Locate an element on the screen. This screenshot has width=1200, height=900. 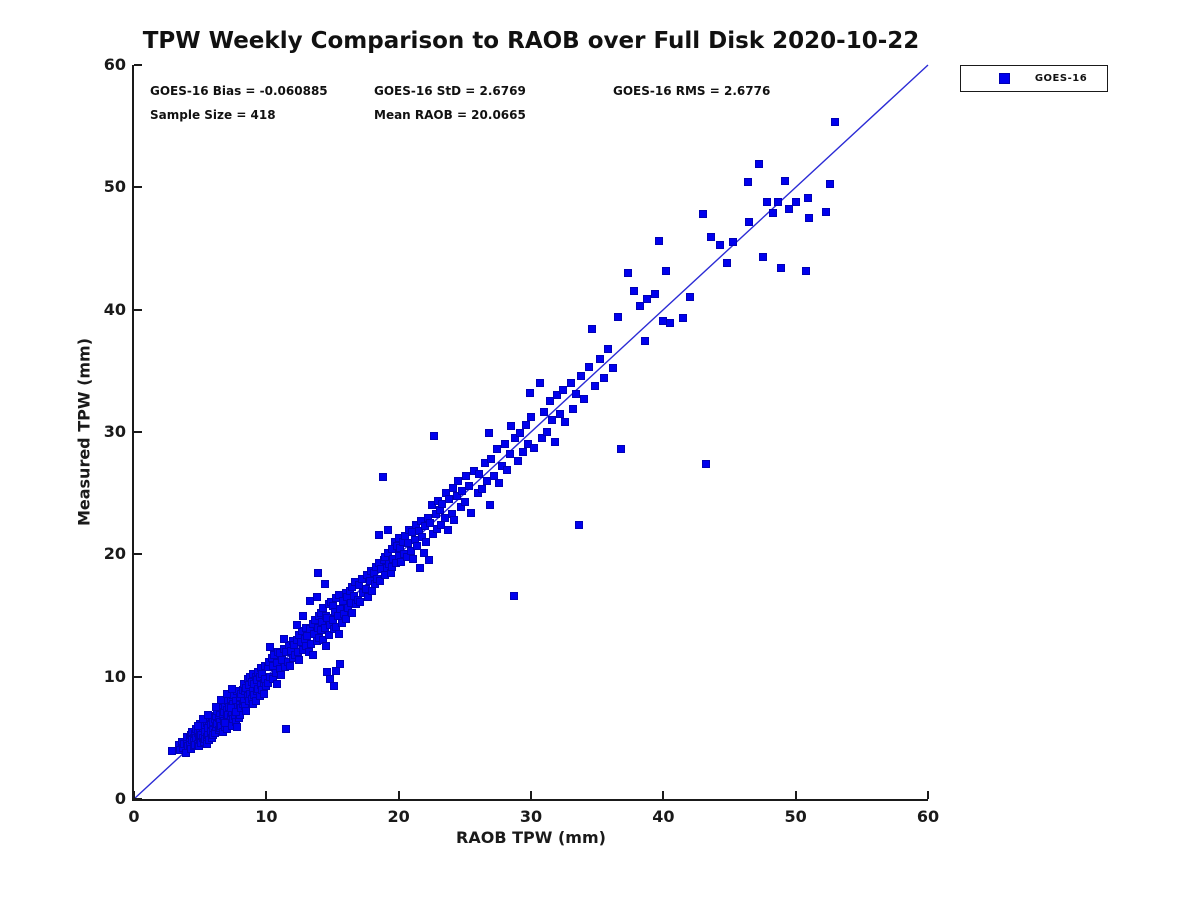
x-tick-label: 40 is located at coordinates (663, 816).